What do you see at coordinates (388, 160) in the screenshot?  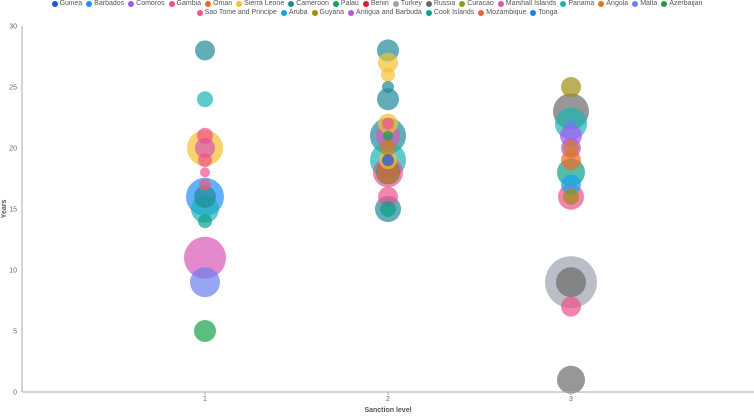 I see `bubble-guinea` at bounding box center [388, 160].